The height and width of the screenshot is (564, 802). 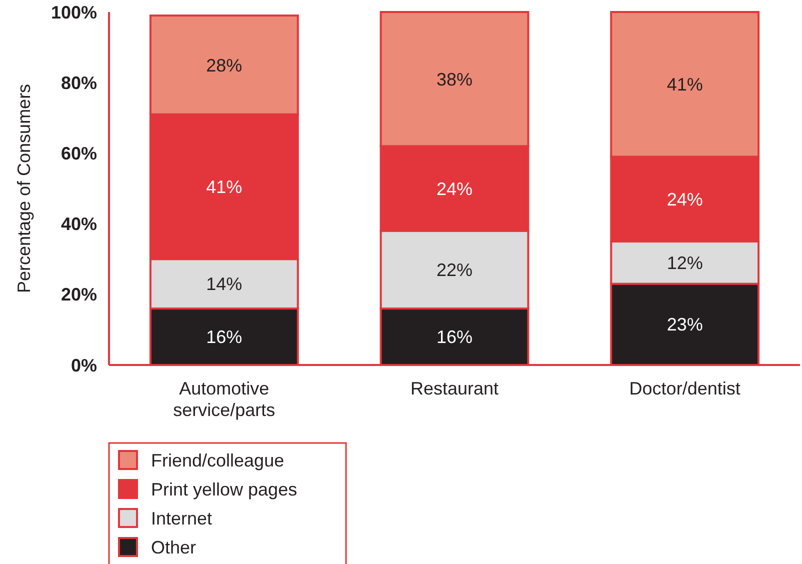 I want to click on data-label: 38%, so click(x=454, y=79).